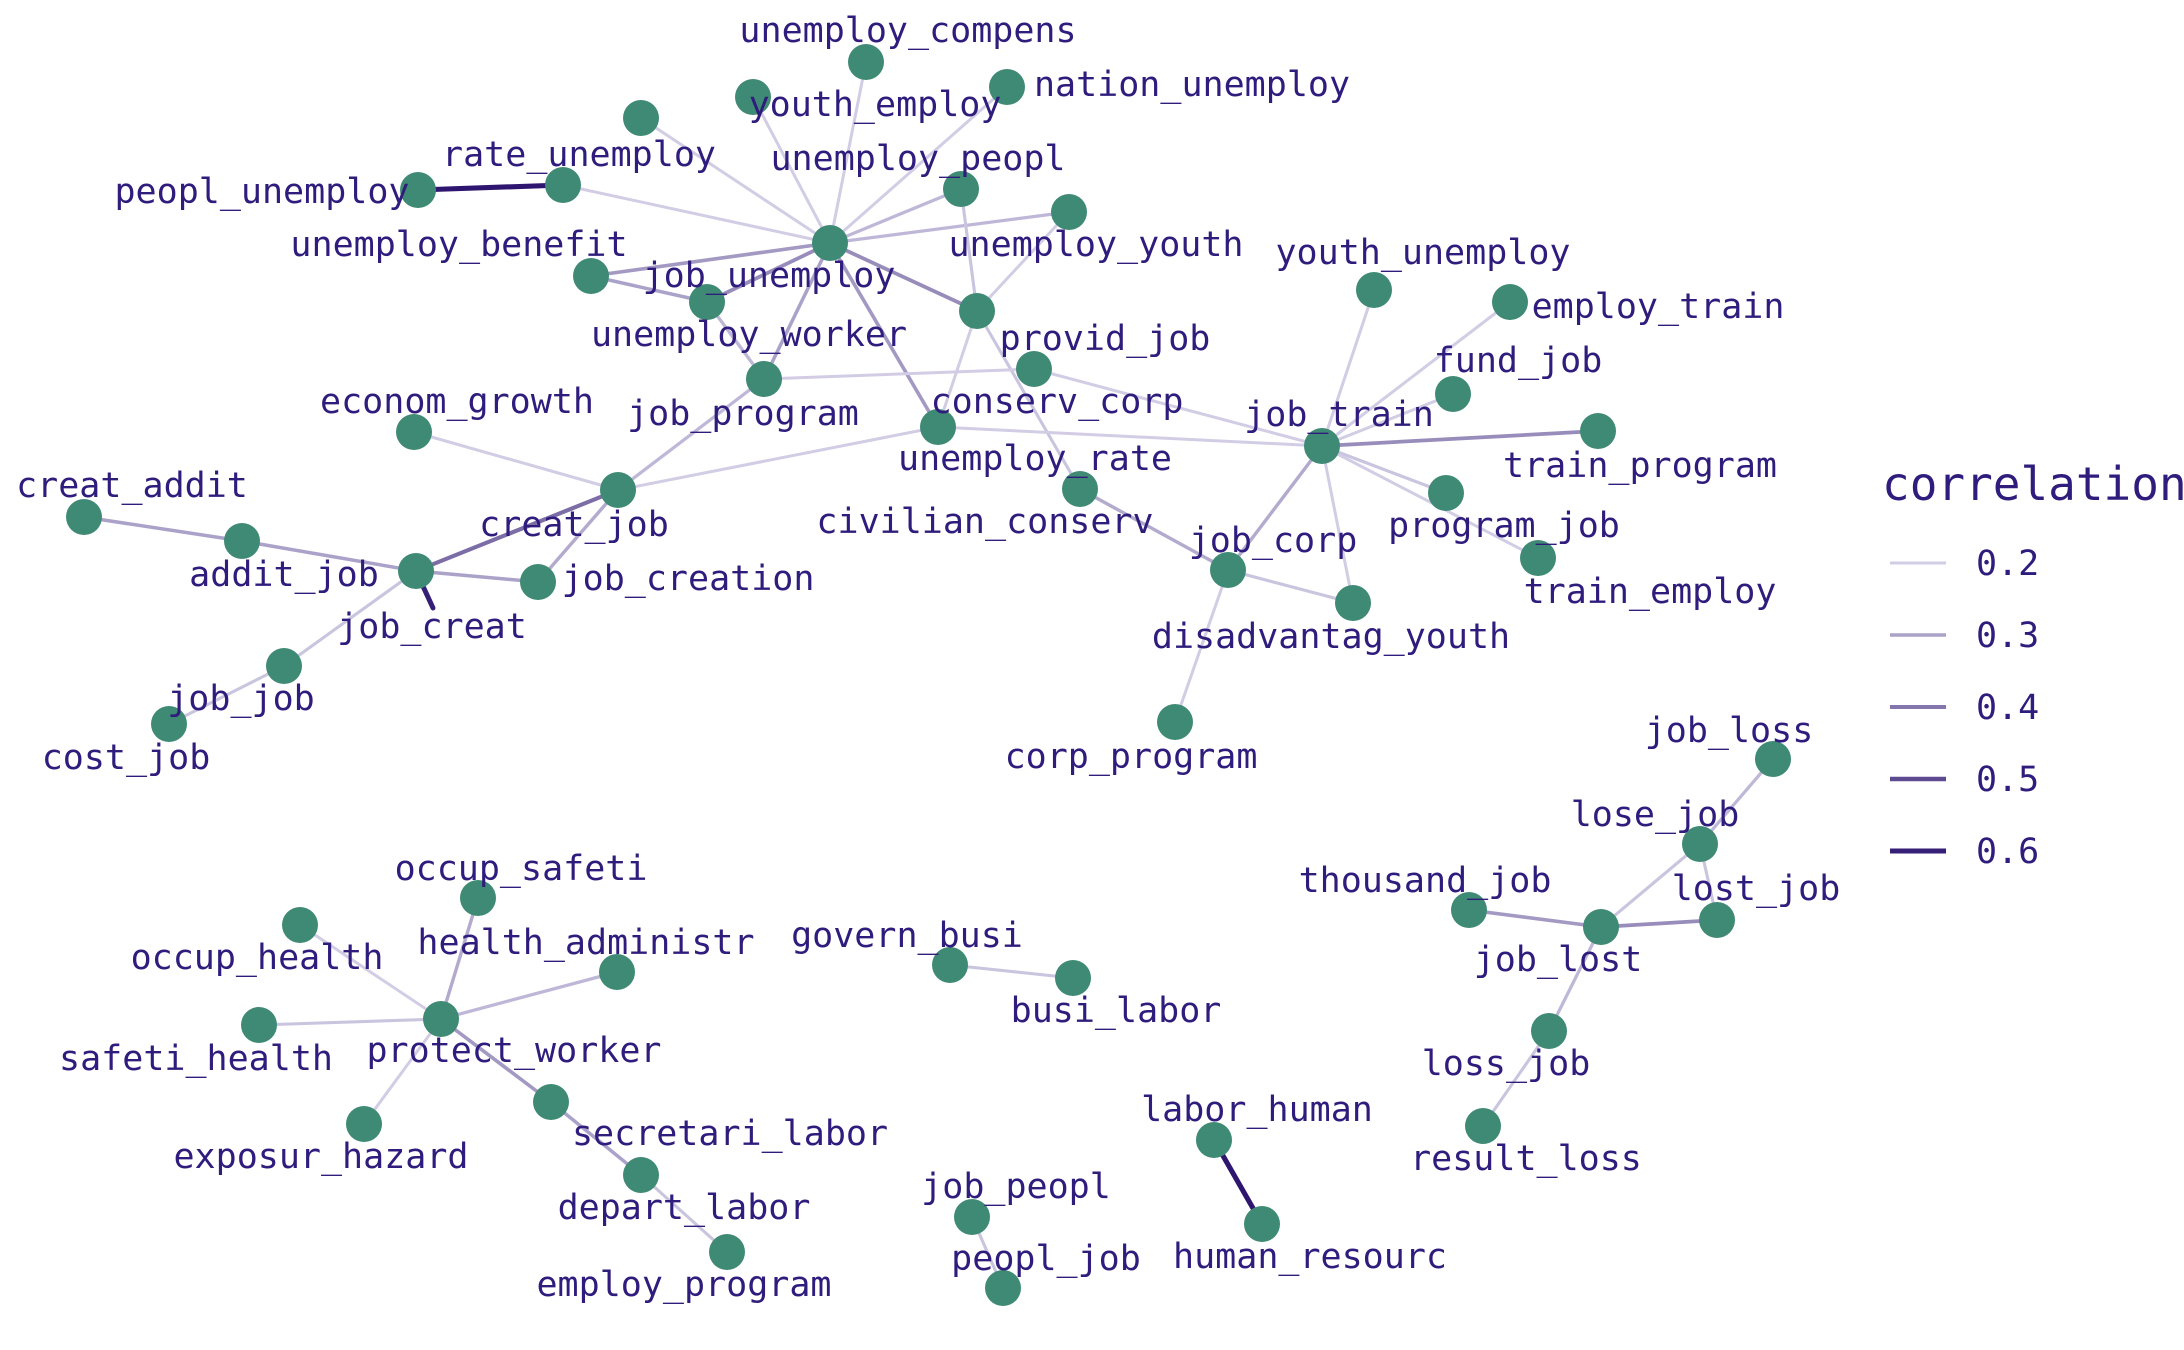 The image size is (2184, 1350). What do you see at coordinates (1192, 85) in the screenshot?
I see `node-label-nation_unemploy: nation_unemploy` at bounding box center [1192, 85].